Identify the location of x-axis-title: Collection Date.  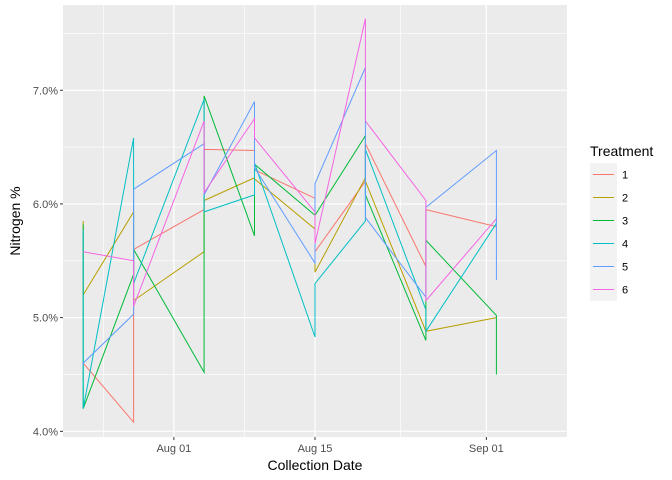
(315, 465).